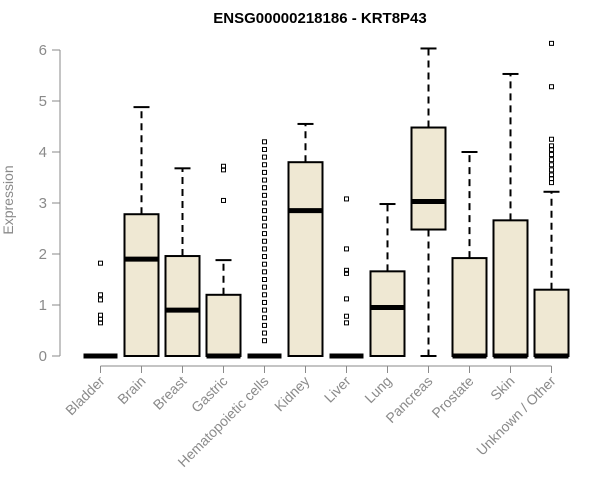  I want to click on y-tick-label: 6, so click(43, 50).